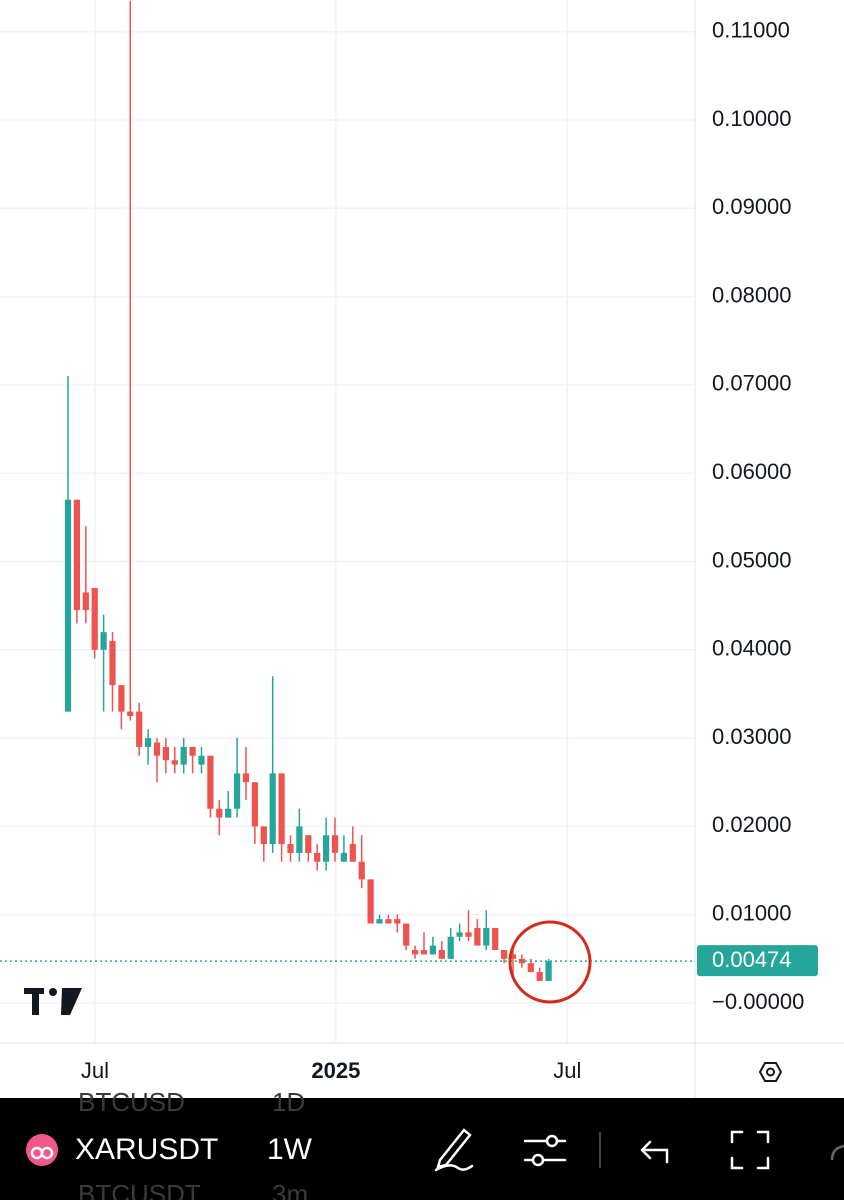  What do you see at coordinates (752, 559) in the screenshot?
I see `y-tick-label: 0.05000` at bounding box center [752, 559].